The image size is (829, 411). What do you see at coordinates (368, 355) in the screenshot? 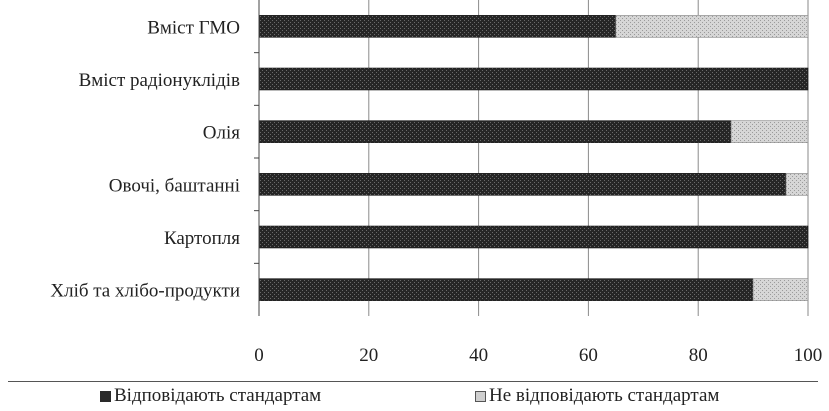
I see `x-tick-label-20: 20` at bounding box center [368, 355].